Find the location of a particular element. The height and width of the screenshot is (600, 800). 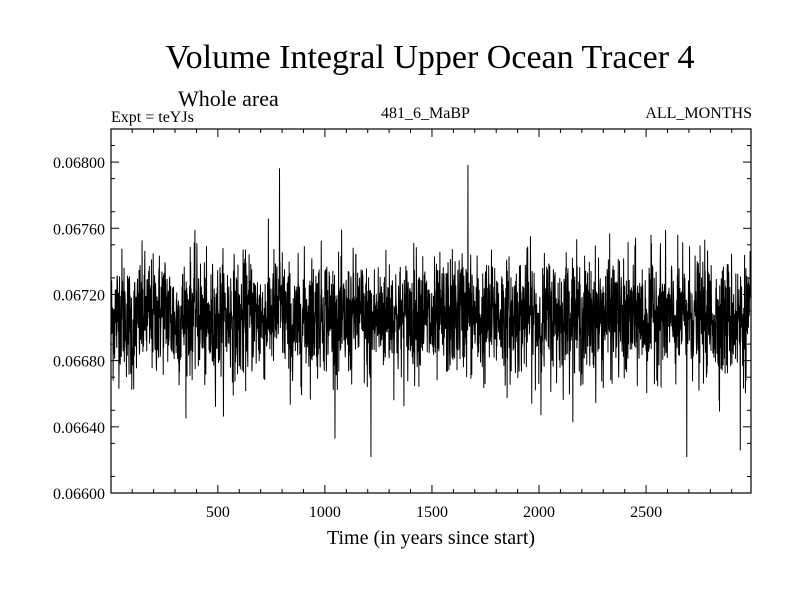

y-tick-label: 0.06760 is located at coordinates (79, 229).